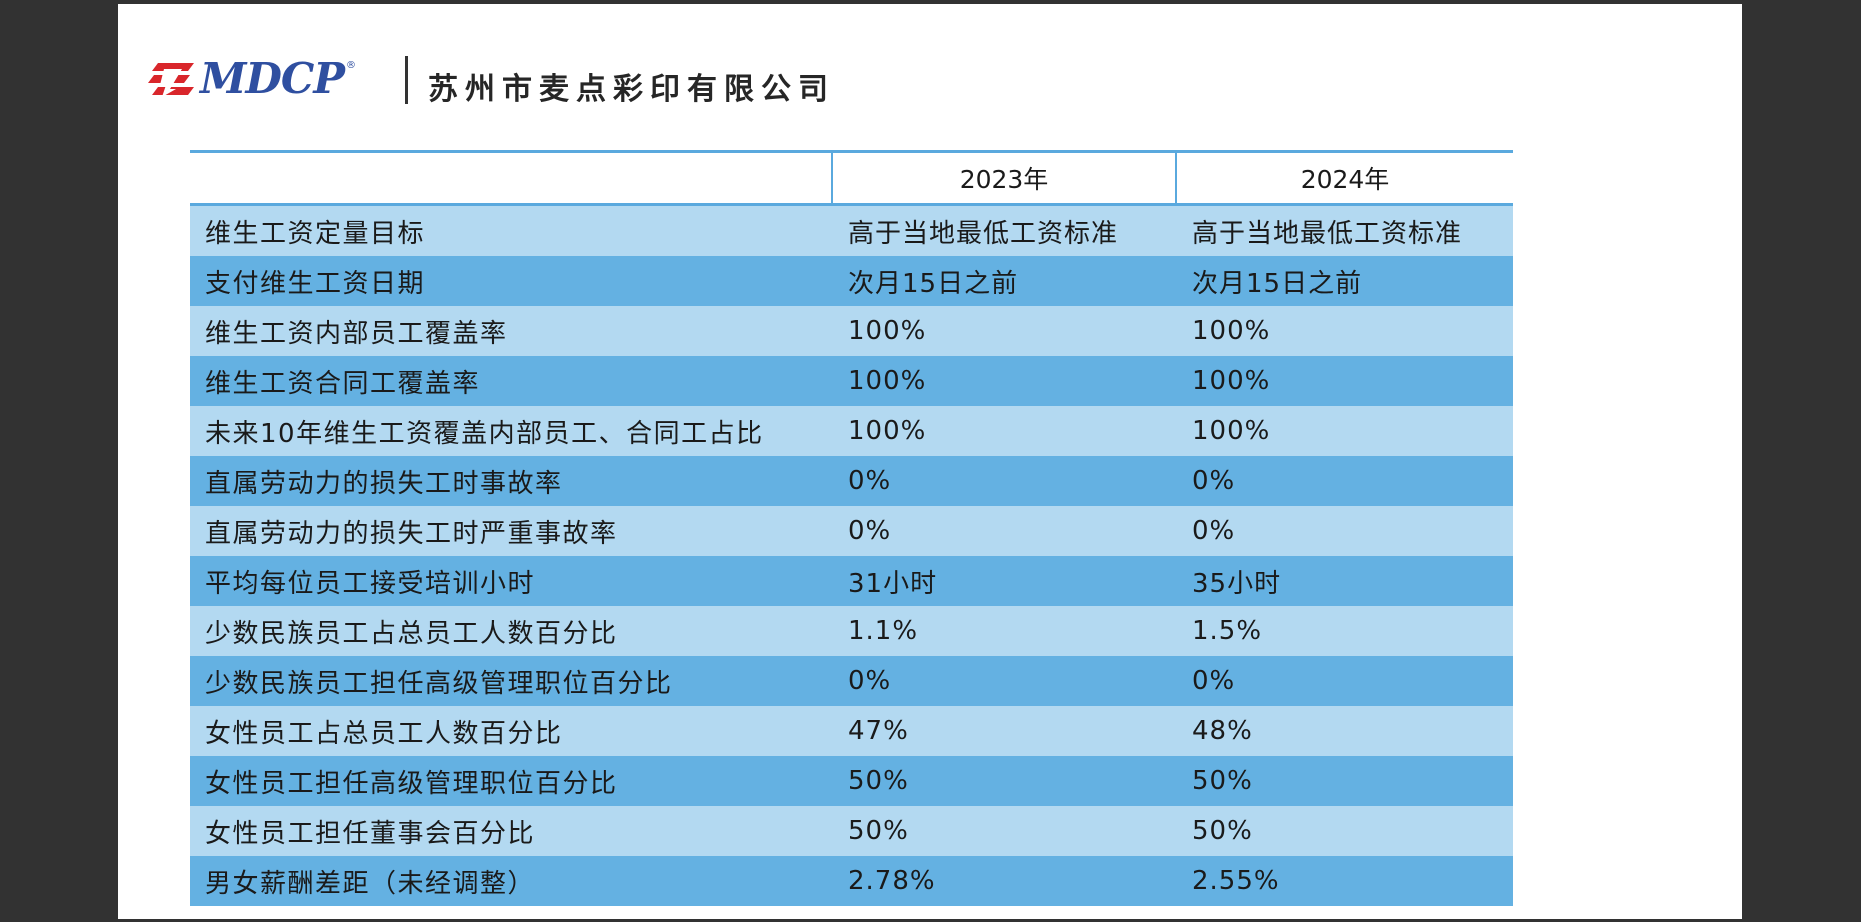  I want to click on table-row: 支付维生工资日期 次月15日之前 次月15日之前, so click(851, 281).